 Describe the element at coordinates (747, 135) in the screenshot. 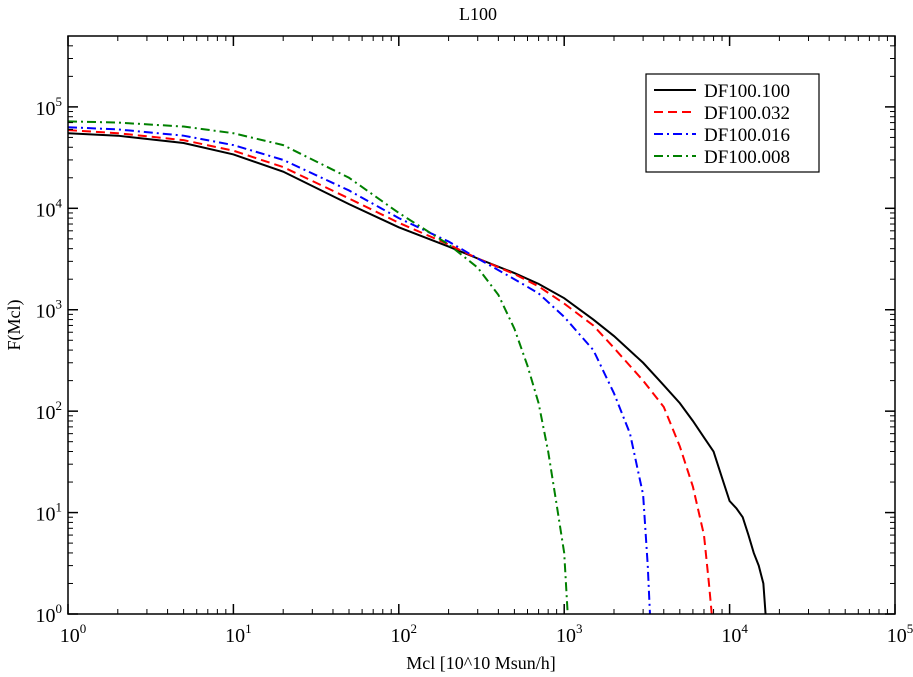

I see `legend-label: DF100.016` at that location.